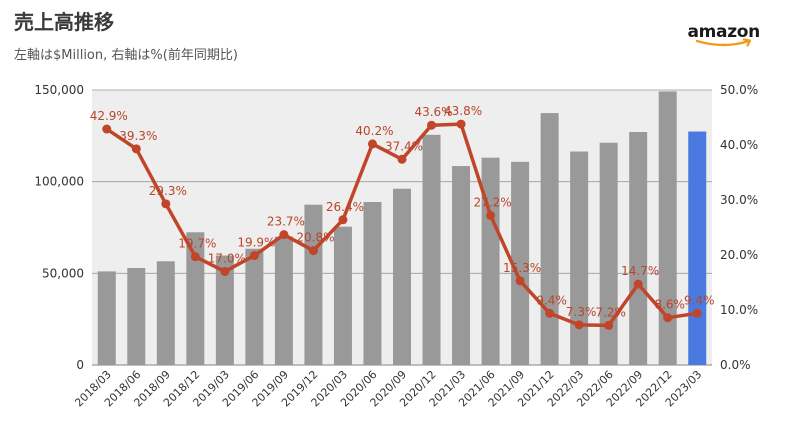  Describe the element at coordinates (522, 268) in the screenshot. I see `data-label: 15.3%` at that location.